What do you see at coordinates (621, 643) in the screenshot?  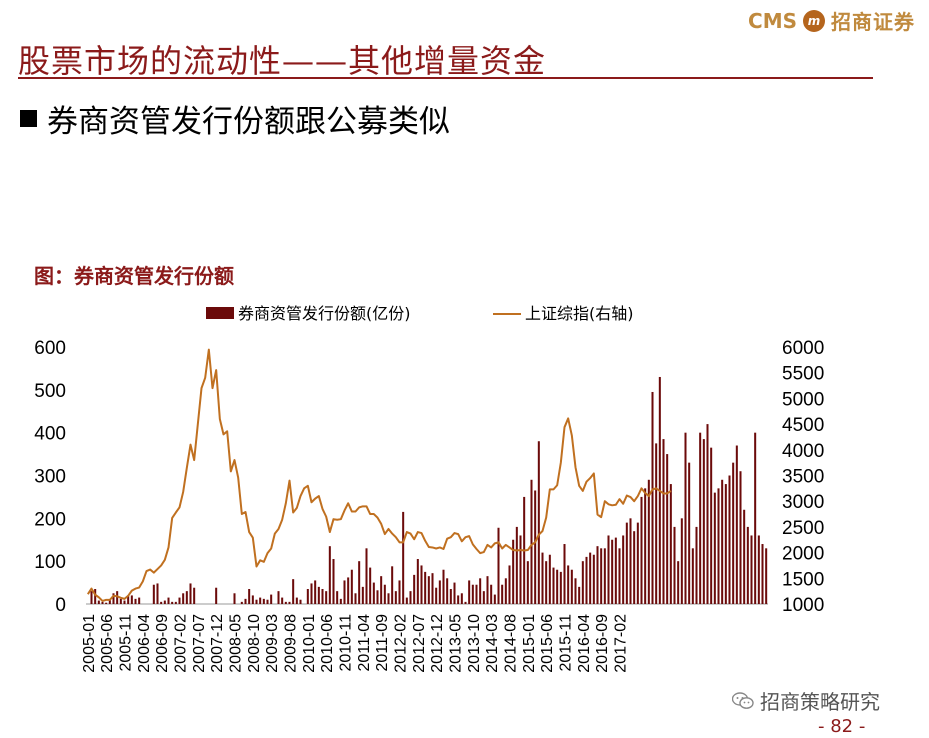 I see `x-tick-label: 2017-02` at bounding box center [621, 643].